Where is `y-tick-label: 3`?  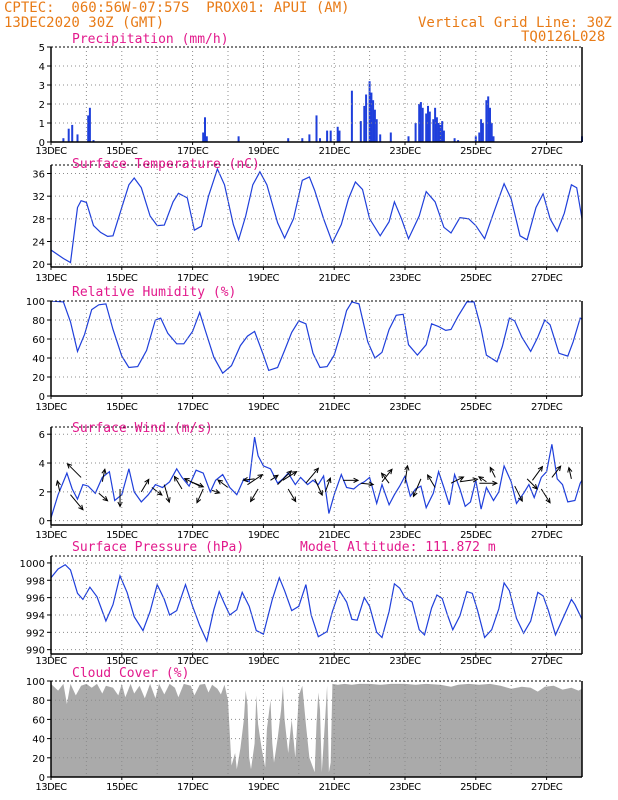 y-tick-label: 3 is located at coordinates (42, 86).